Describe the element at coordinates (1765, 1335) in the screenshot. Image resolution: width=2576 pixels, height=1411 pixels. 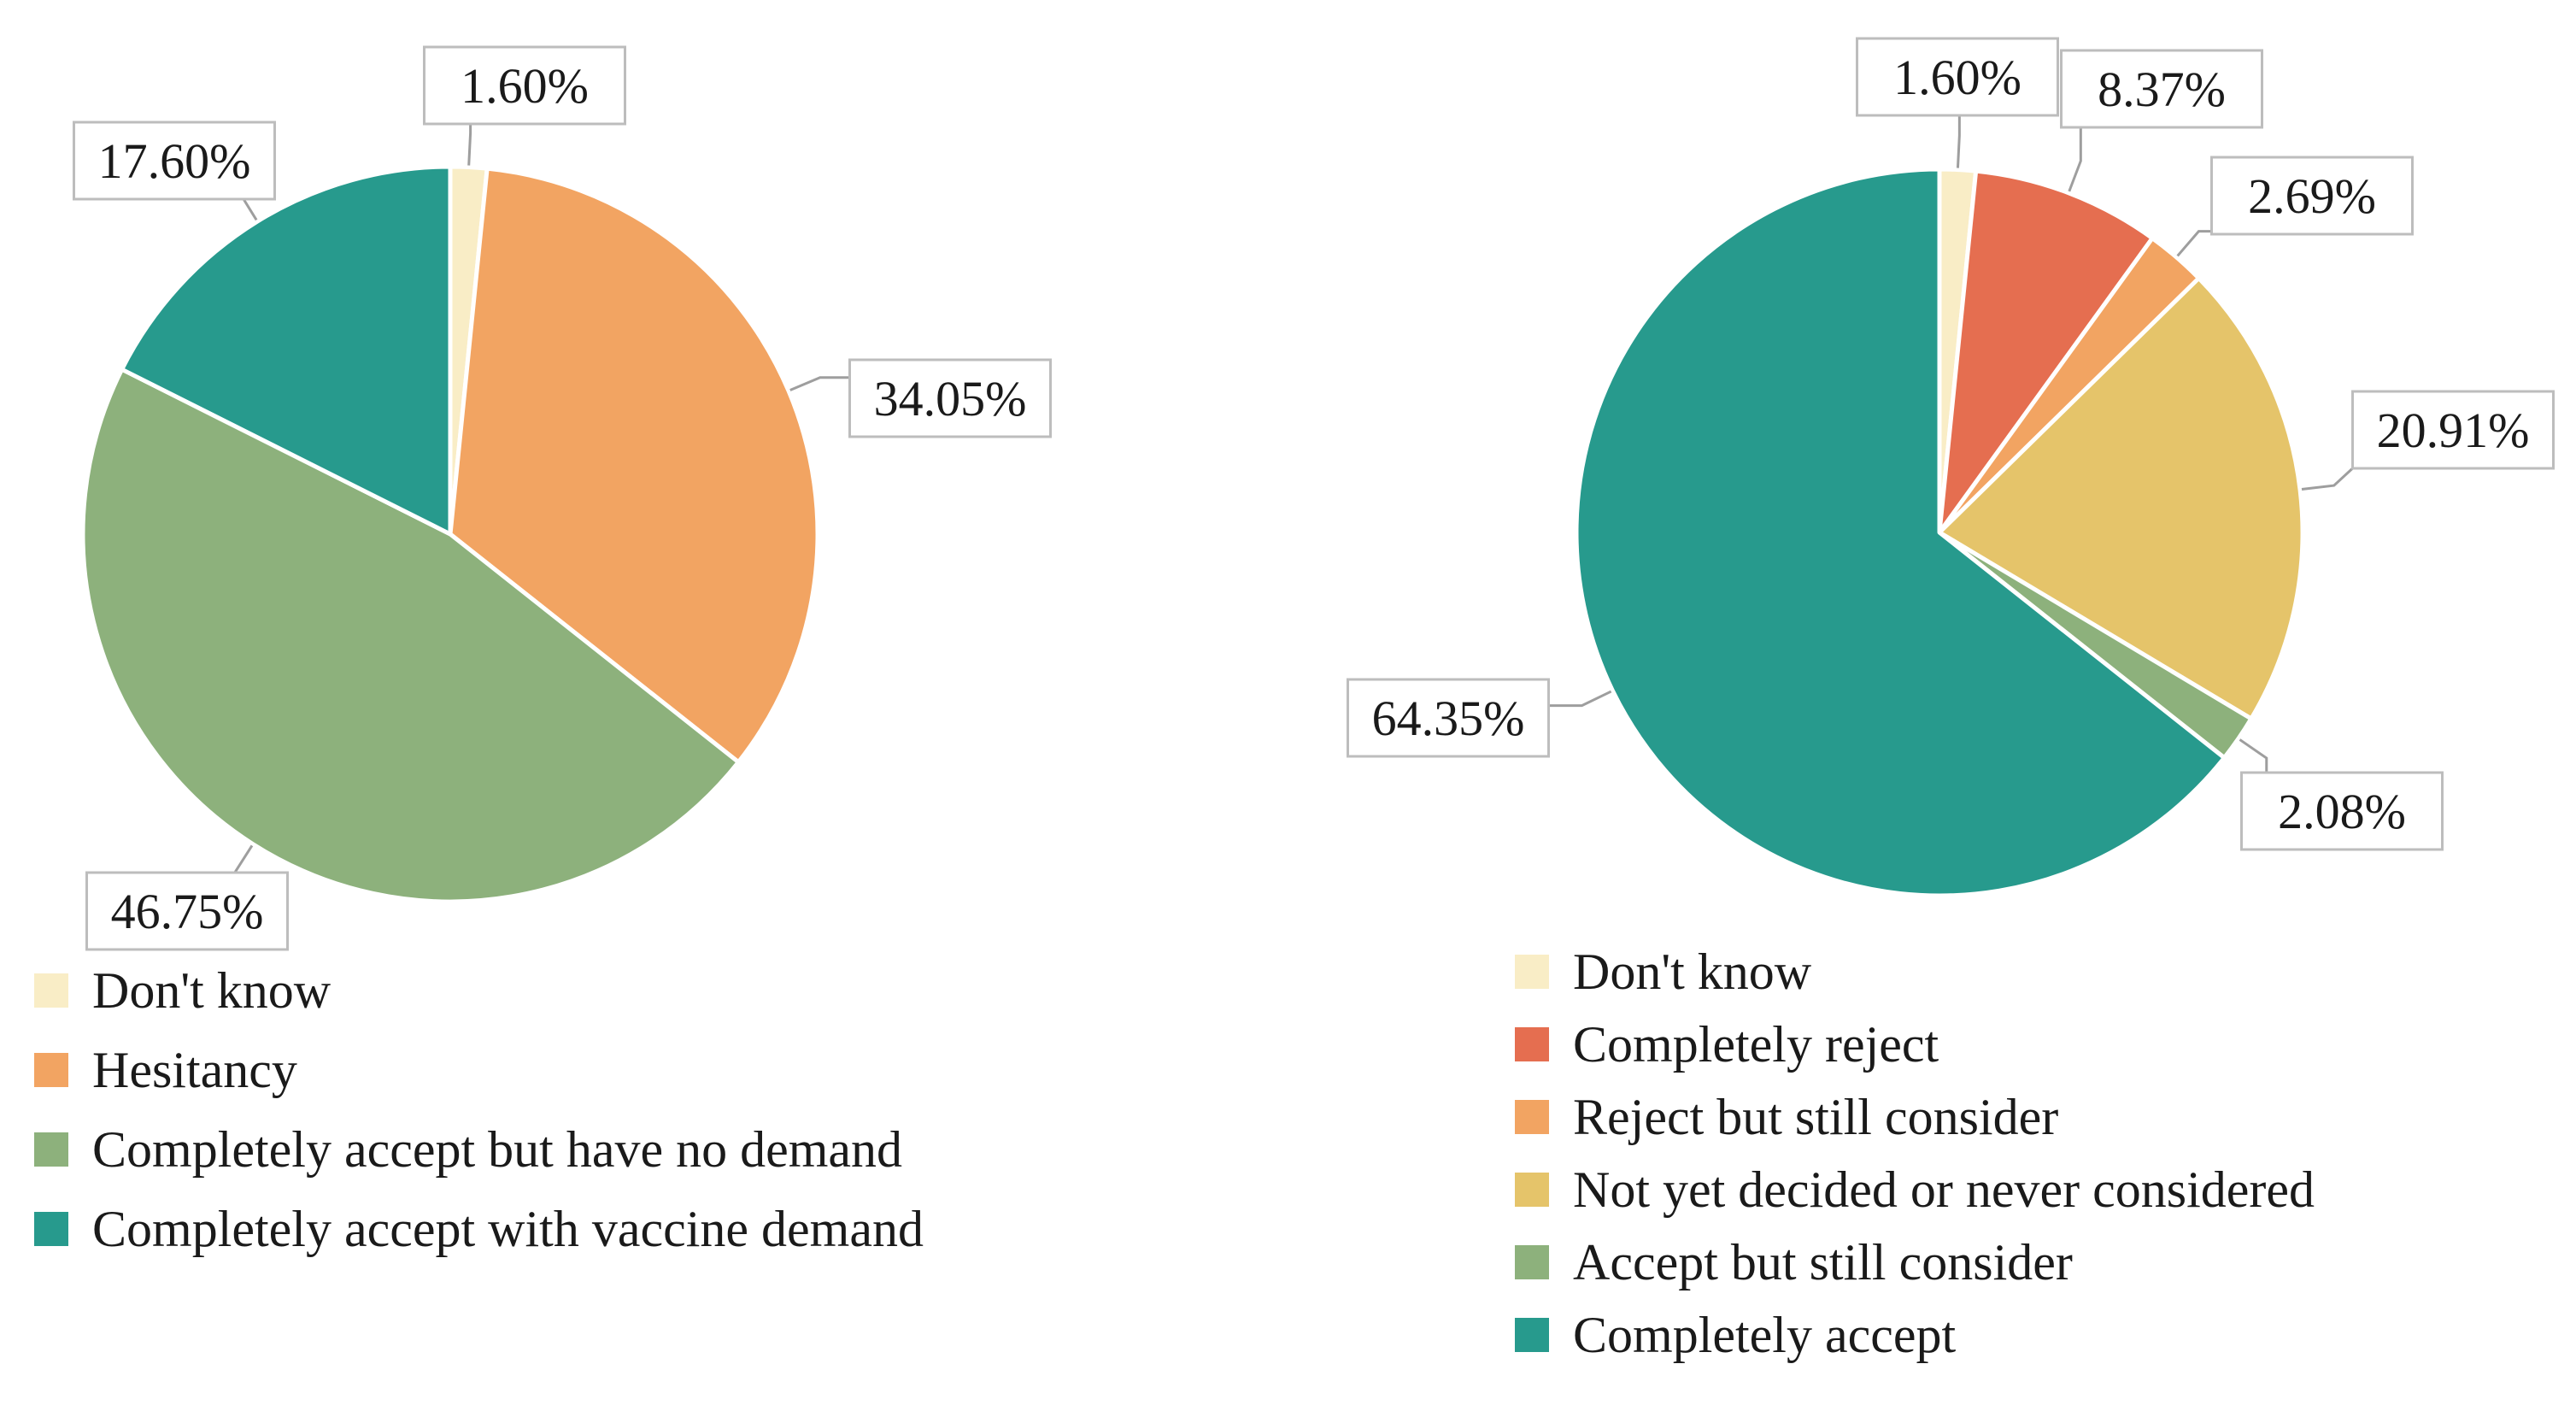
I see `legend-label-completely-accept: Completely accept` at that location.